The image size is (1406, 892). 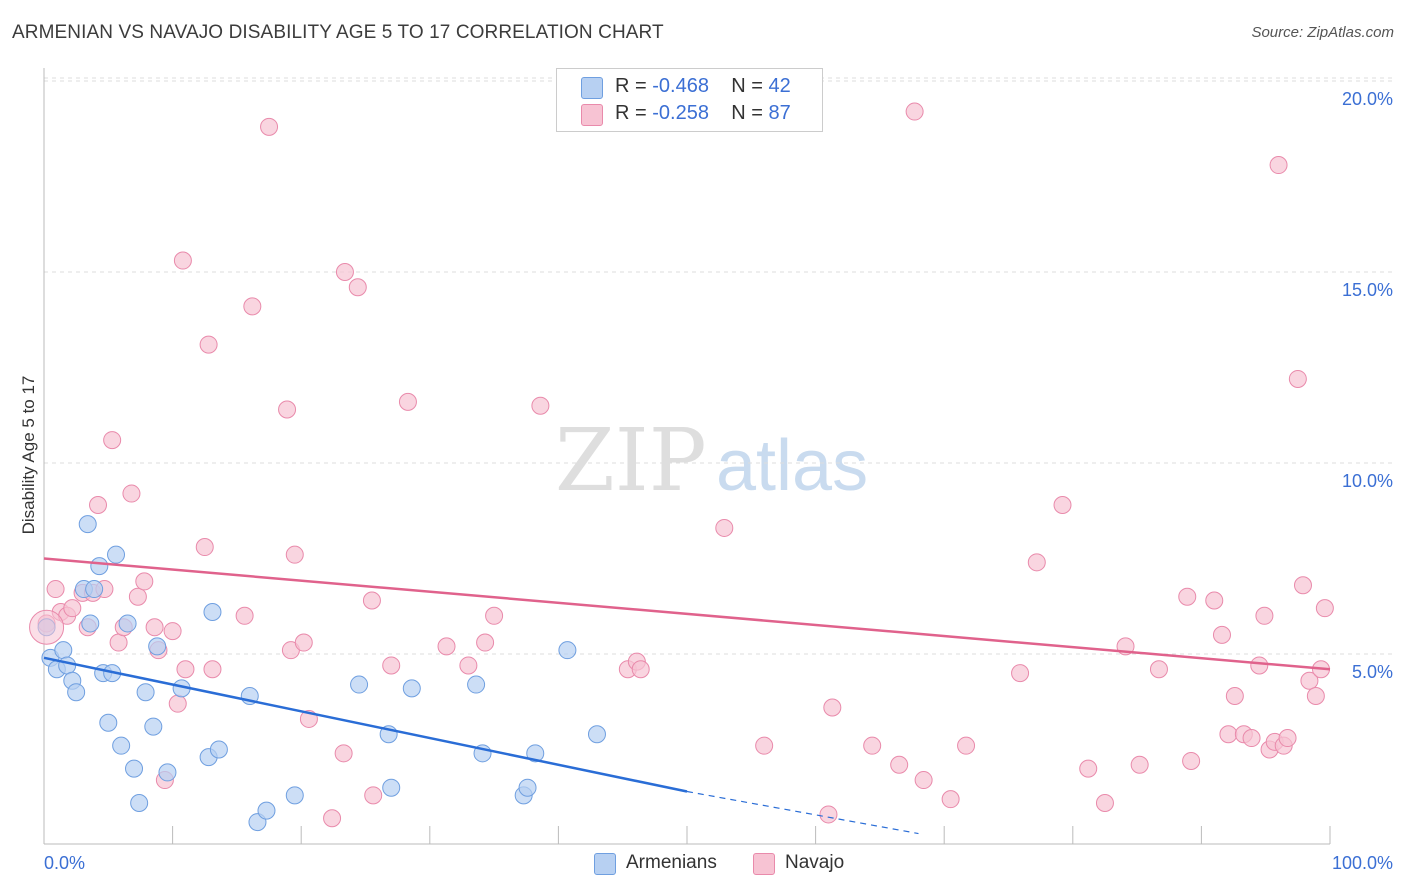 I want to click on navajo-legend-swatch, so click(x=764, y=864).